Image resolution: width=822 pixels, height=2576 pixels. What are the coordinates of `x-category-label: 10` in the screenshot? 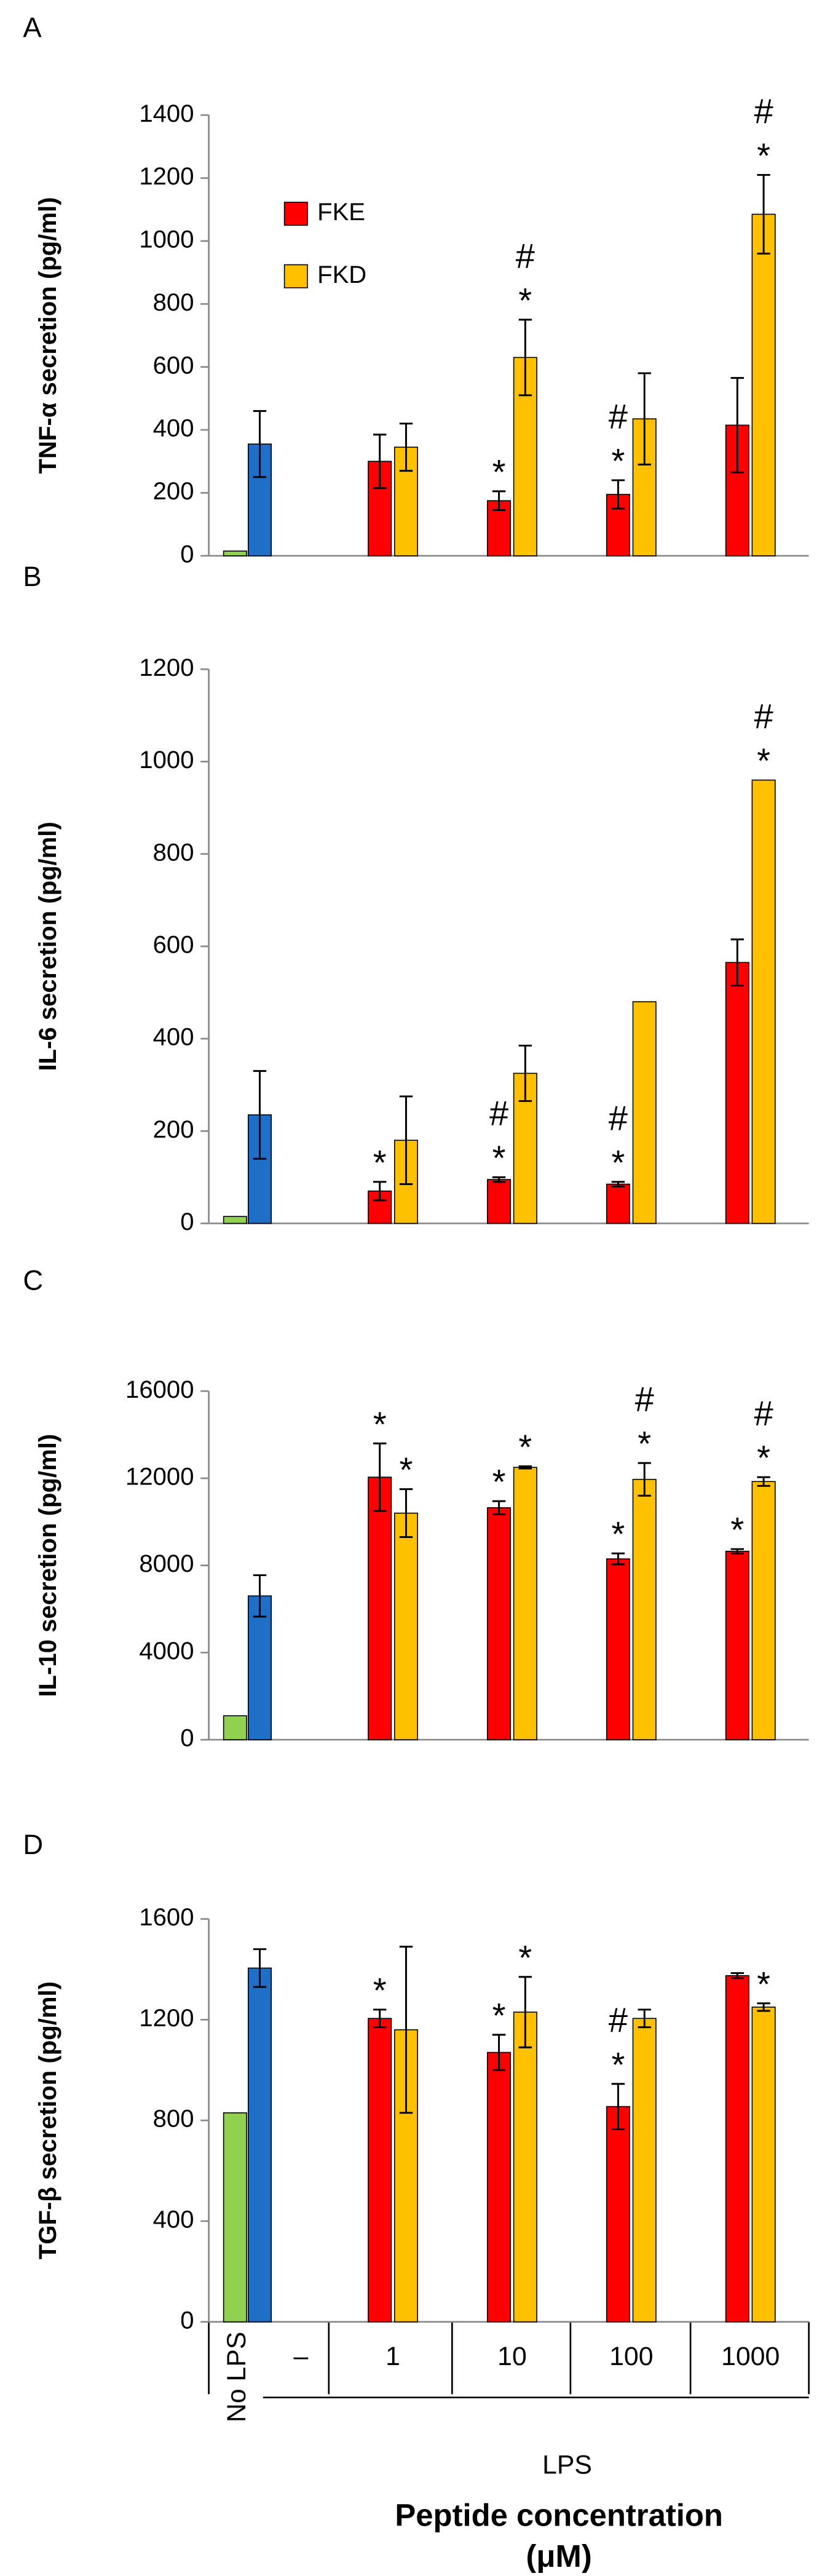 It's located at (512, 2356).